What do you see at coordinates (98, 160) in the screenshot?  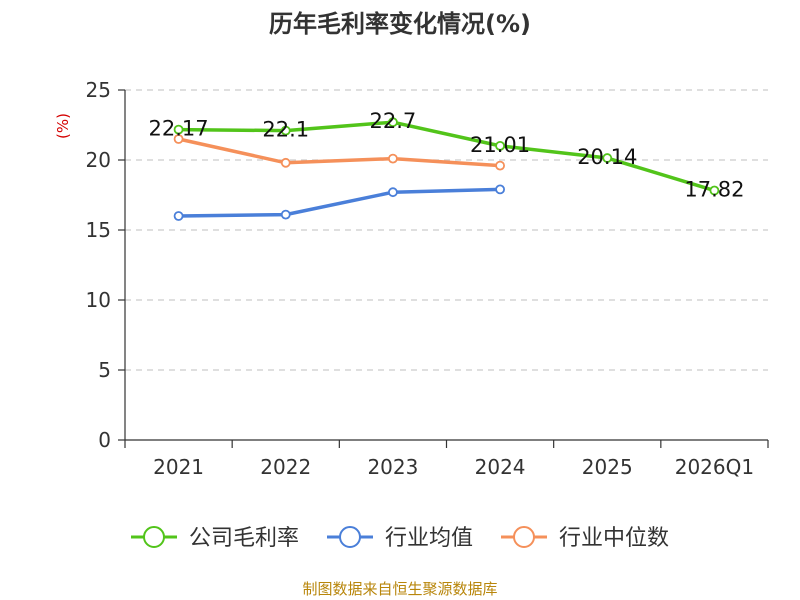 I see `y-tick-label: 20` at bounding box center [98, 160].